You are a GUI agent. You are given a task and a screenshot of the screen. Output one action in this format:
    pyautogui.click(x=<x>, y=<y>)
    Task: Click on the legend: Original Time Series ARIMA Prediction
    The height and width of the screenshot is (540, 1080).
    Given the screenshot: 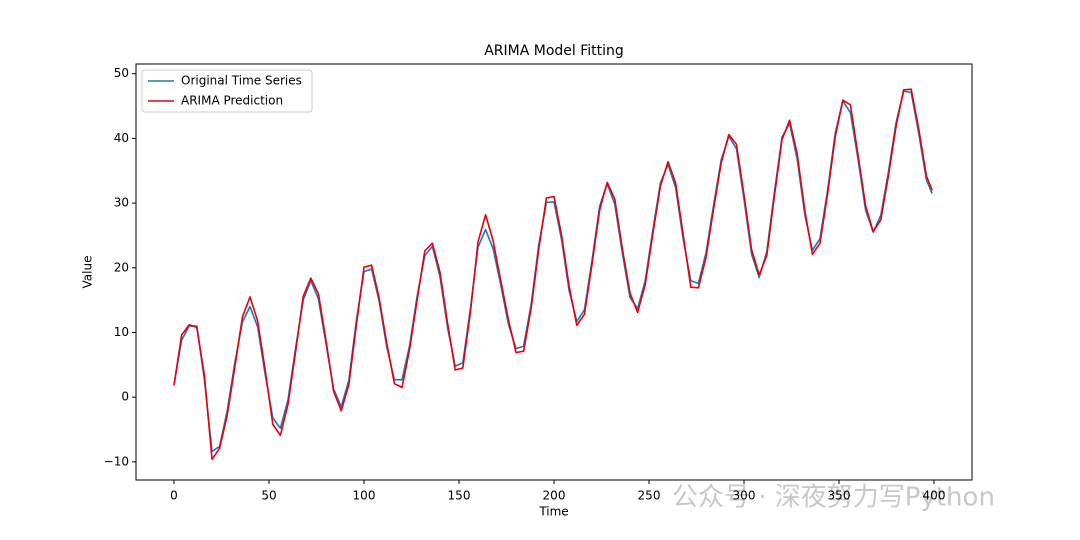 What is the action you would take?
    pyautogui.click(x=227, y=91)
    